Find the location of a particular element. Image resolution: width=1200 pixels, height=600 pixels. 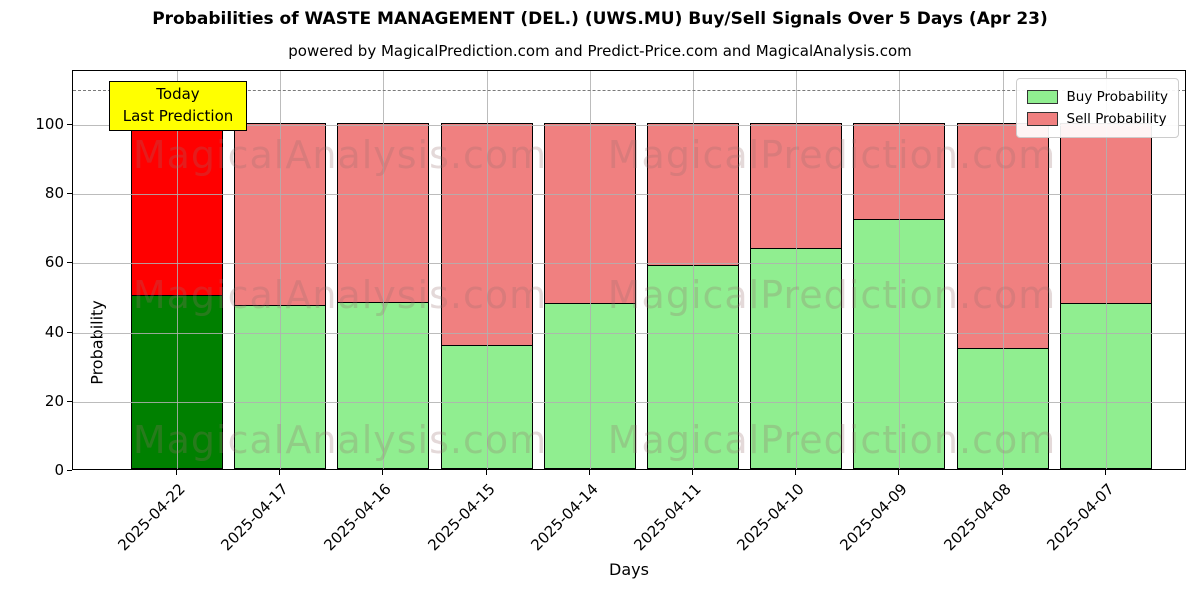

legend-entry: Buy Probability is located at coordinates (1097, 97).